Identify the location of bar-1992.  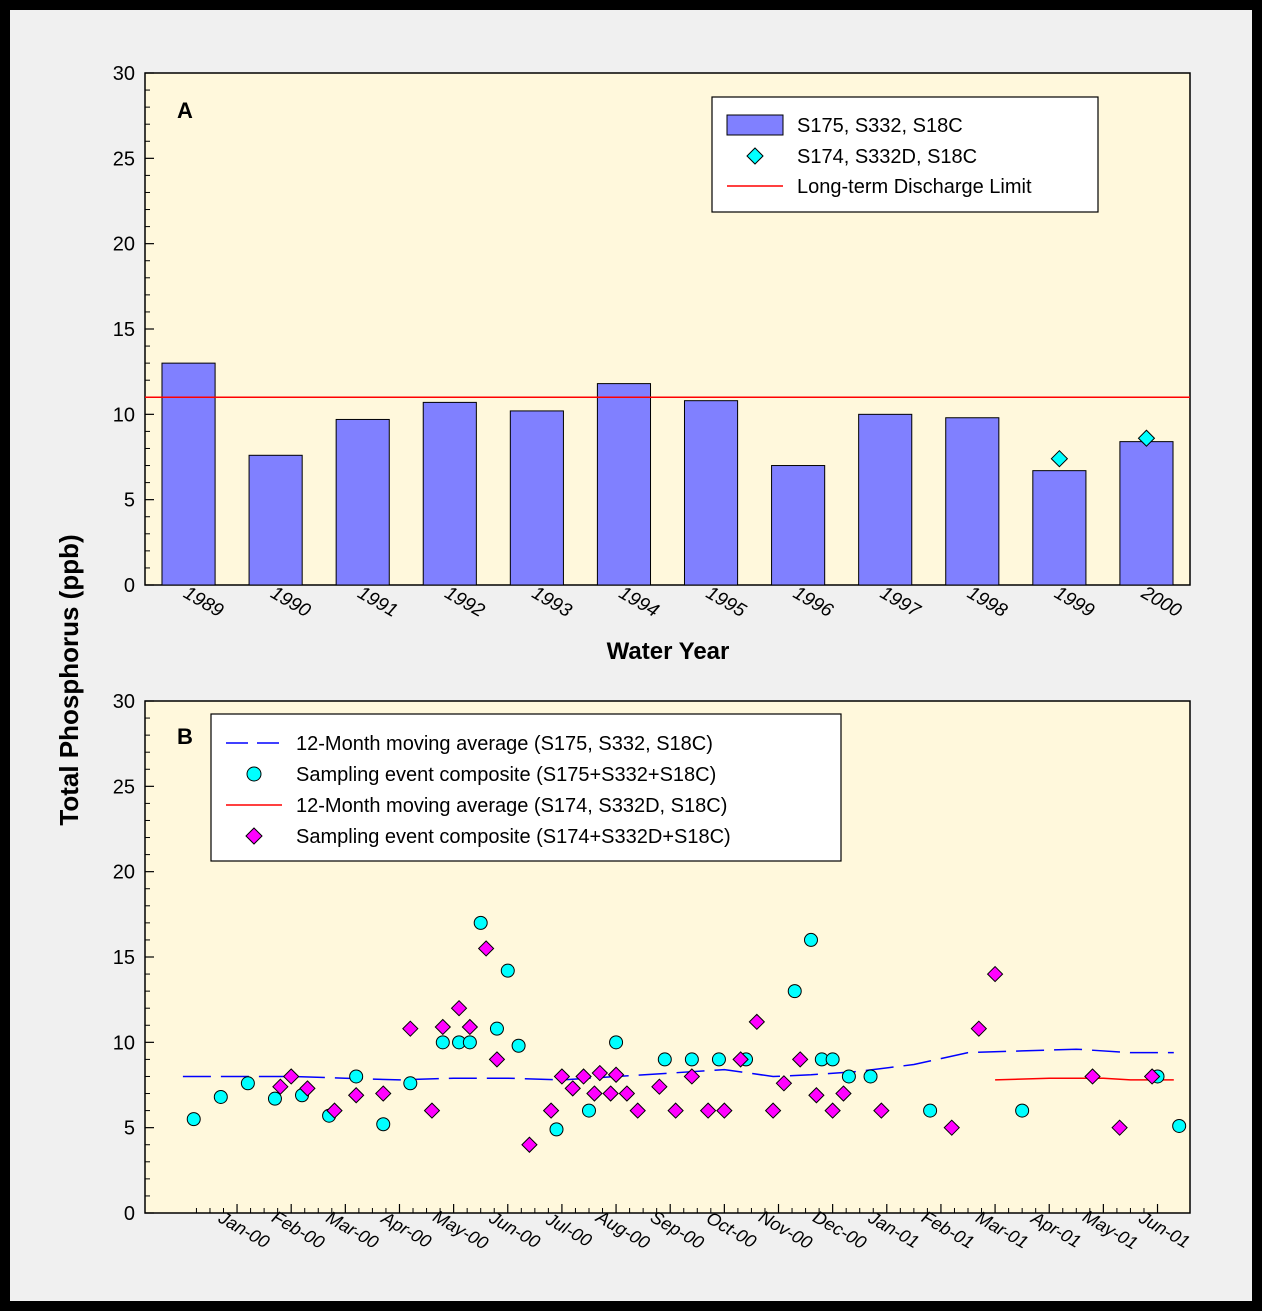
(449, 493).